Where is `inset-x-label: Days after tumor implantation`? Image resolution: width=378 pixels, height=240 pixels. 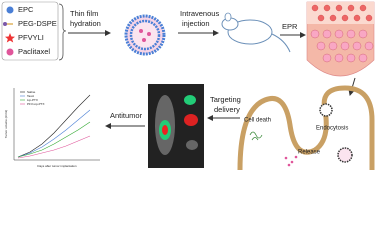
inset-x-label: Days after tumor implantation is located at coordinates (57, 166).